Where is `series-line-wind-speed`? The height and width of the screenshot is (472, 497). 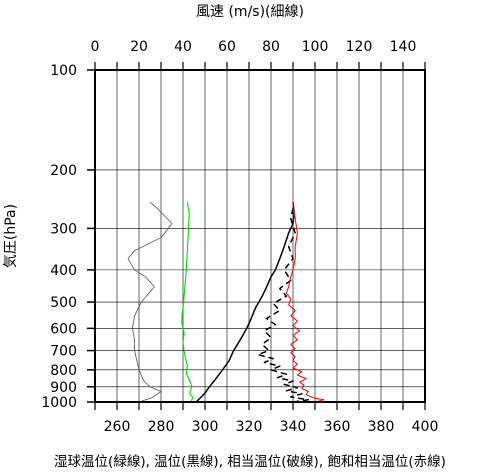 series-line-wind-speed is located at coordinates (150, 302).